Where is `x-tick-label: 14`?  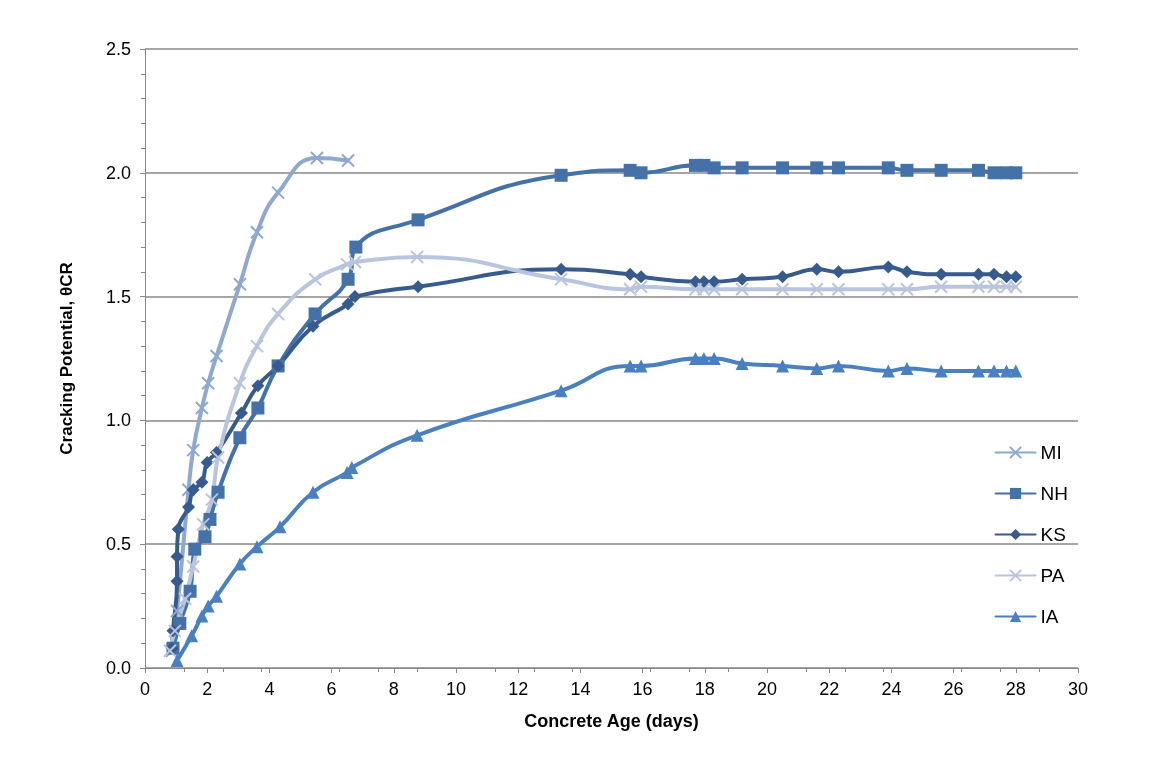
x-tick-label: 14 is located at coordinates (580, 689).